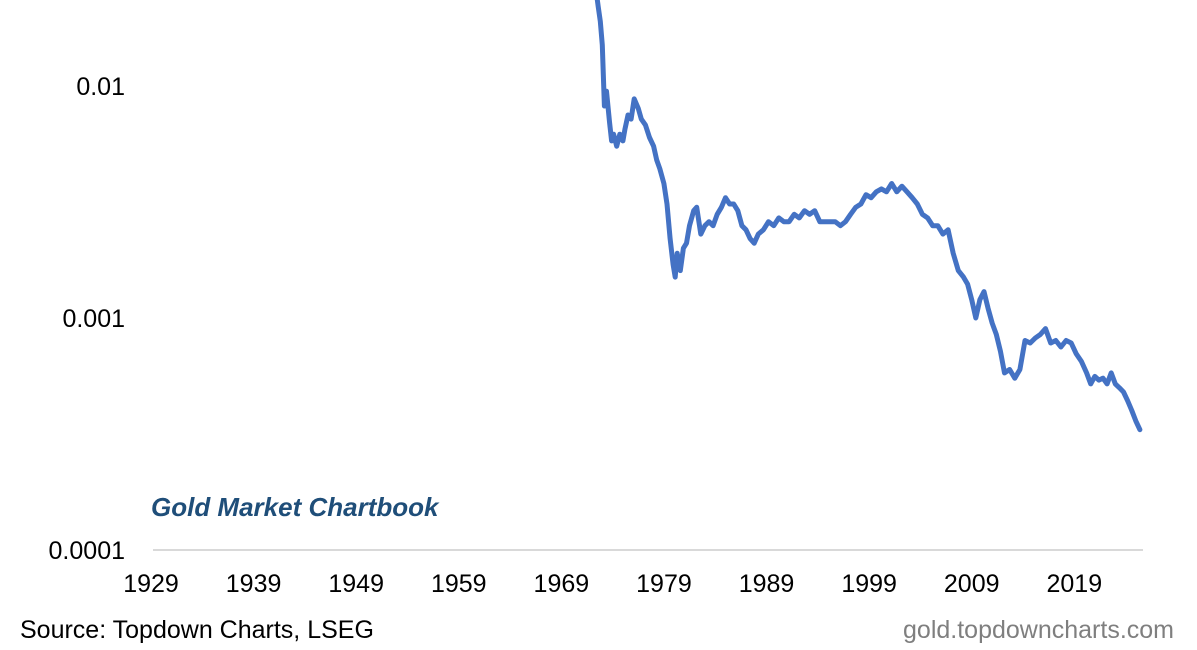 The width and height of the screenshot is (1197, 650). What do you see at coordinates (295, 507) in the screenshot?
I see `chartbook-branding: Gold Market Chartbook` at bounding box center [295, 507].